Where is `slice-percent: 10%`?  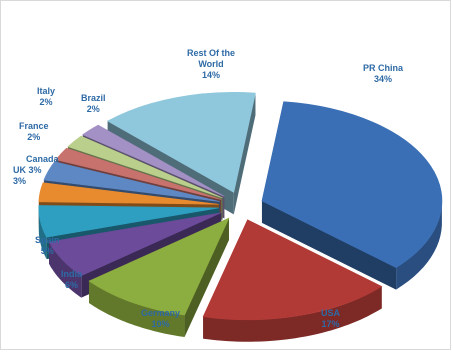 slice-percent: 10% is located at coordinates (160, 324).